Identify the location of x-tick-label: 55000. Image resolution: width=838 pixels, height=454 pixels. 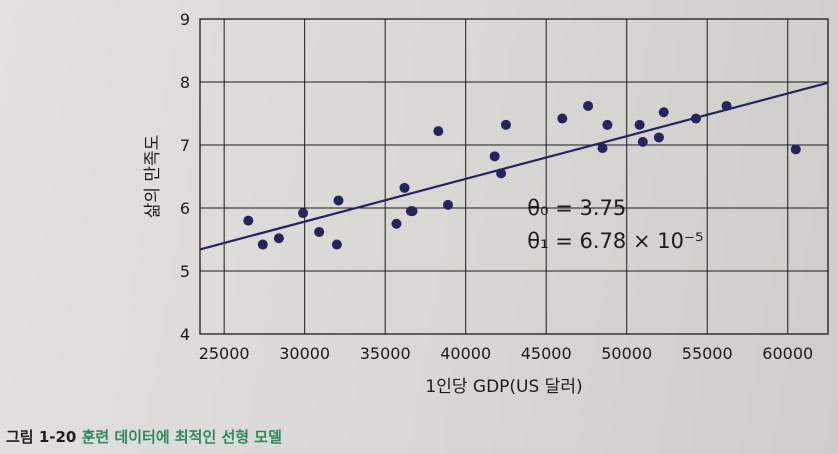
(707, 353).